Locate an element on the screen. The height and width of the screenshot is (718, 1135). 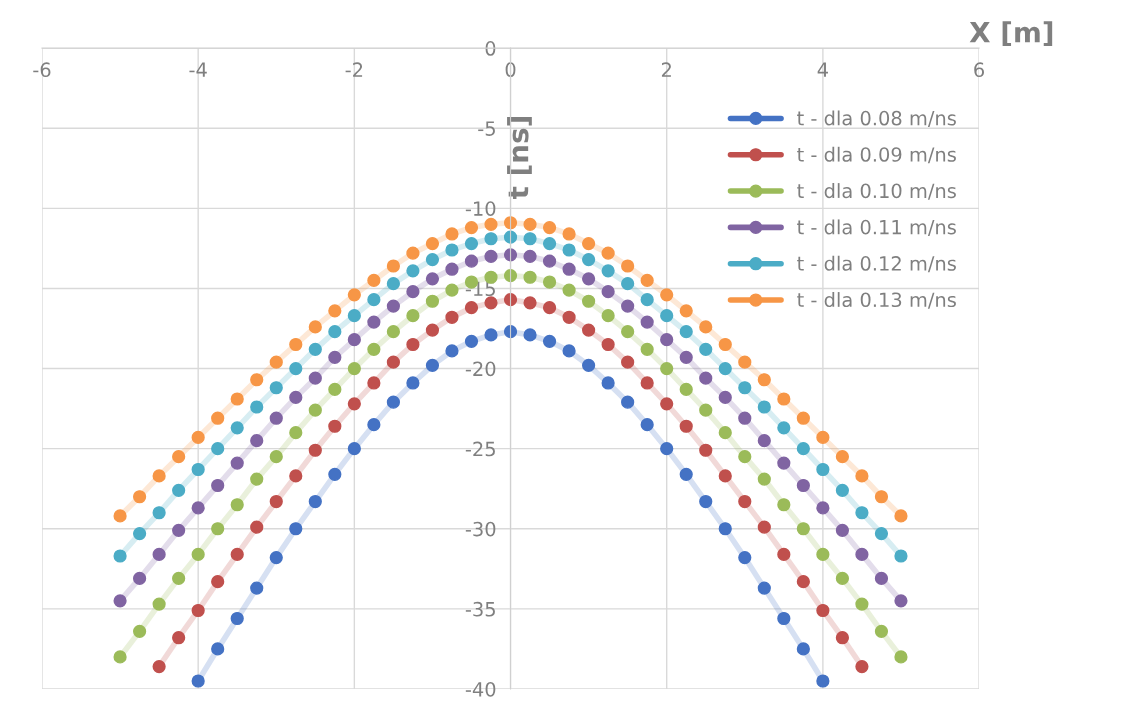
x-tick-label: 4 is located at coordinates (822, 69).